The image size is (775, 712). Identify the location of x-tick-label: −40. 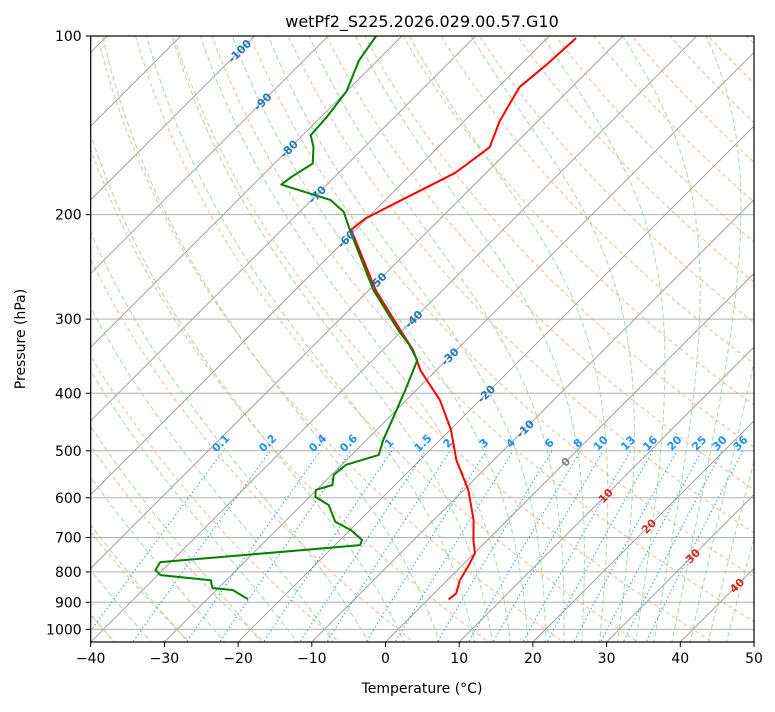
(91, 659).